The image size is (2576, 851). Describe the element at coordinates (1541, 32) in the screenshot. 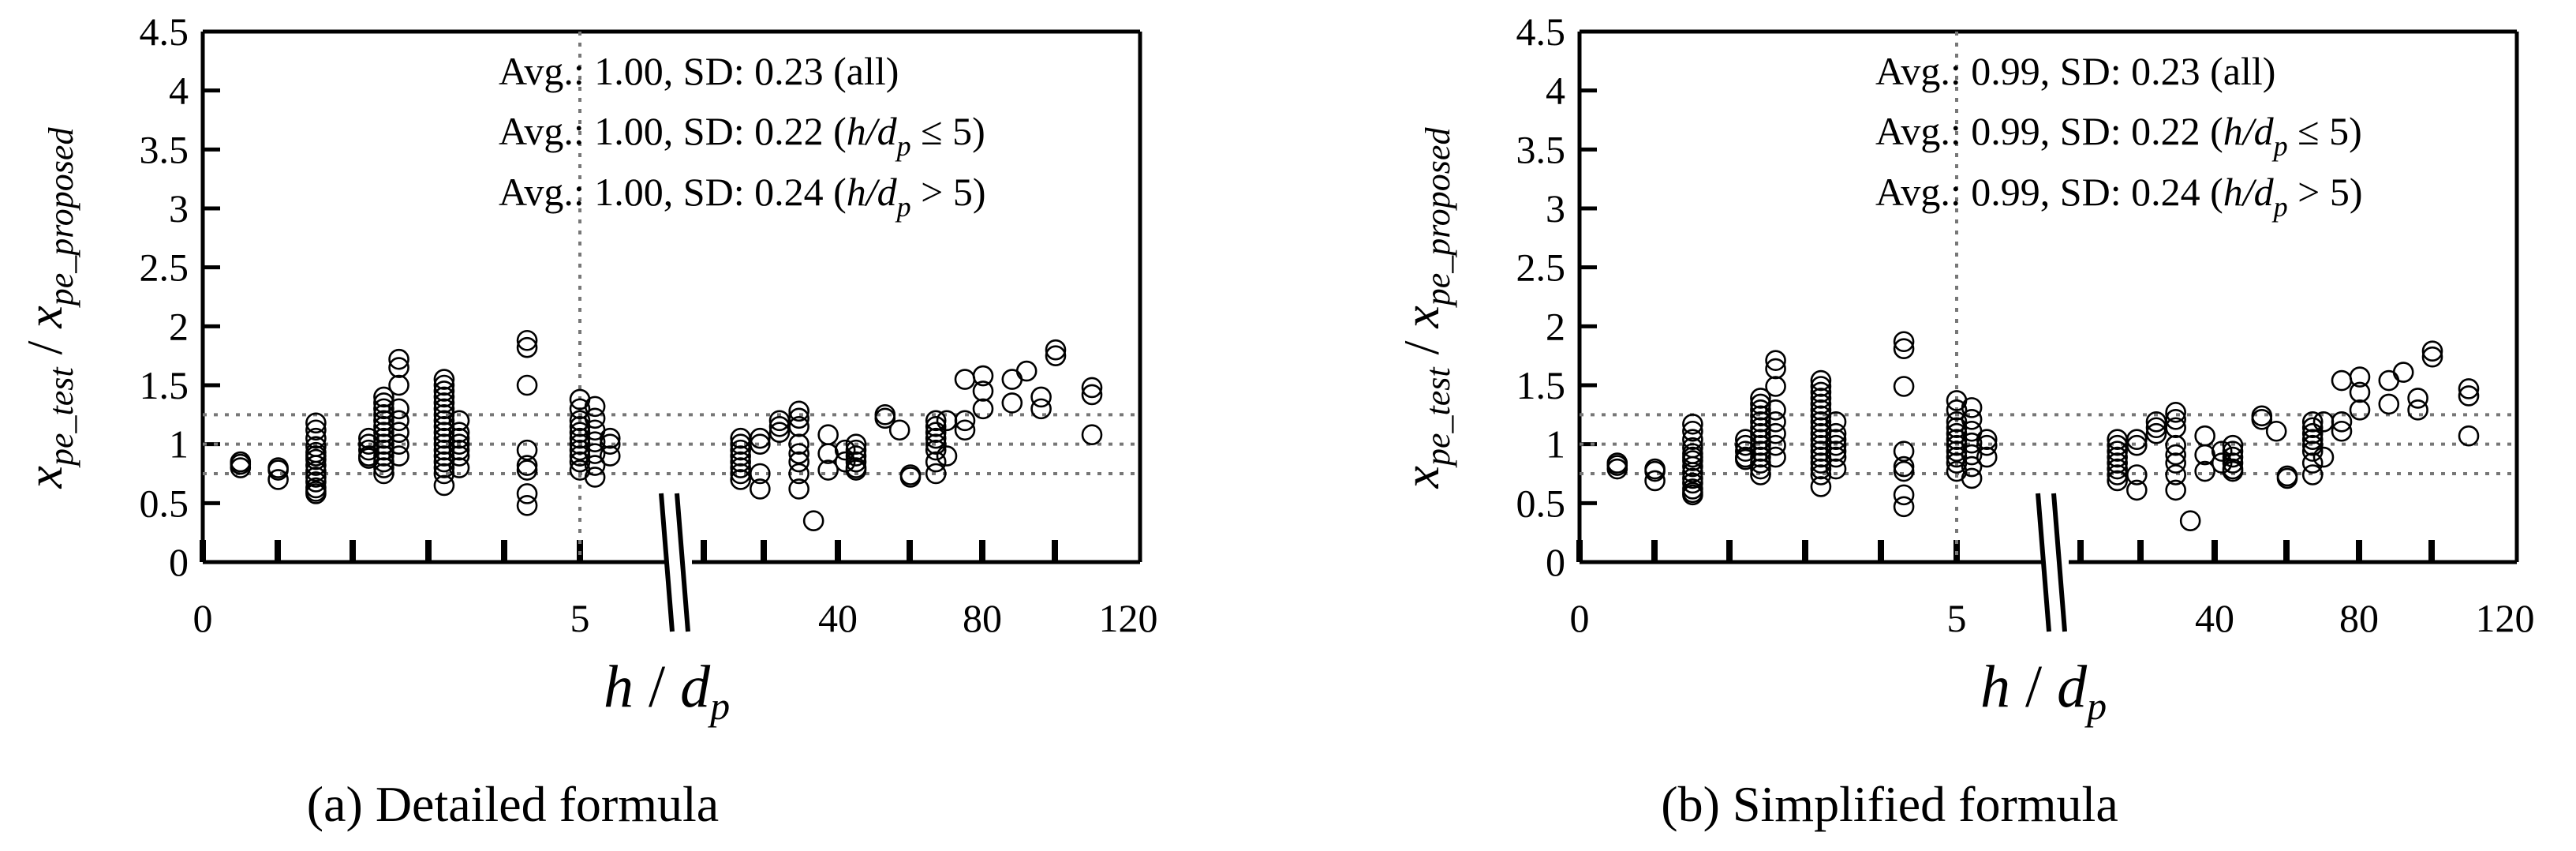

I see `y-tick-label: 4.5` at that location.